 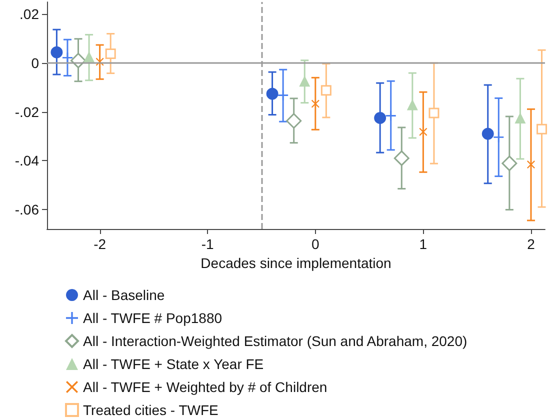 What do you see at coordinates (205, 387) in the screenshot?
I see `legend-label: All - TWFE + Weighted by # of Children` at bounding box center [205, 387].